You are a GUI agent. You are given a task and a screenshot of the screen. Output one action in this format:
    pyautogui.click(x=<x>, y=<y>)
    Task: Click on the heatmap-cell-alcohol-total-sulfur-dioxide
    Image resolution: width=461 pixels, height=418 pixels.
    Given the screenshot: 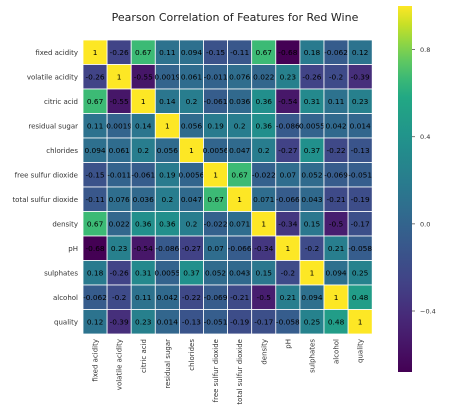 What is the action you would take?
    pyautogui.click(x=240, y=297)
    